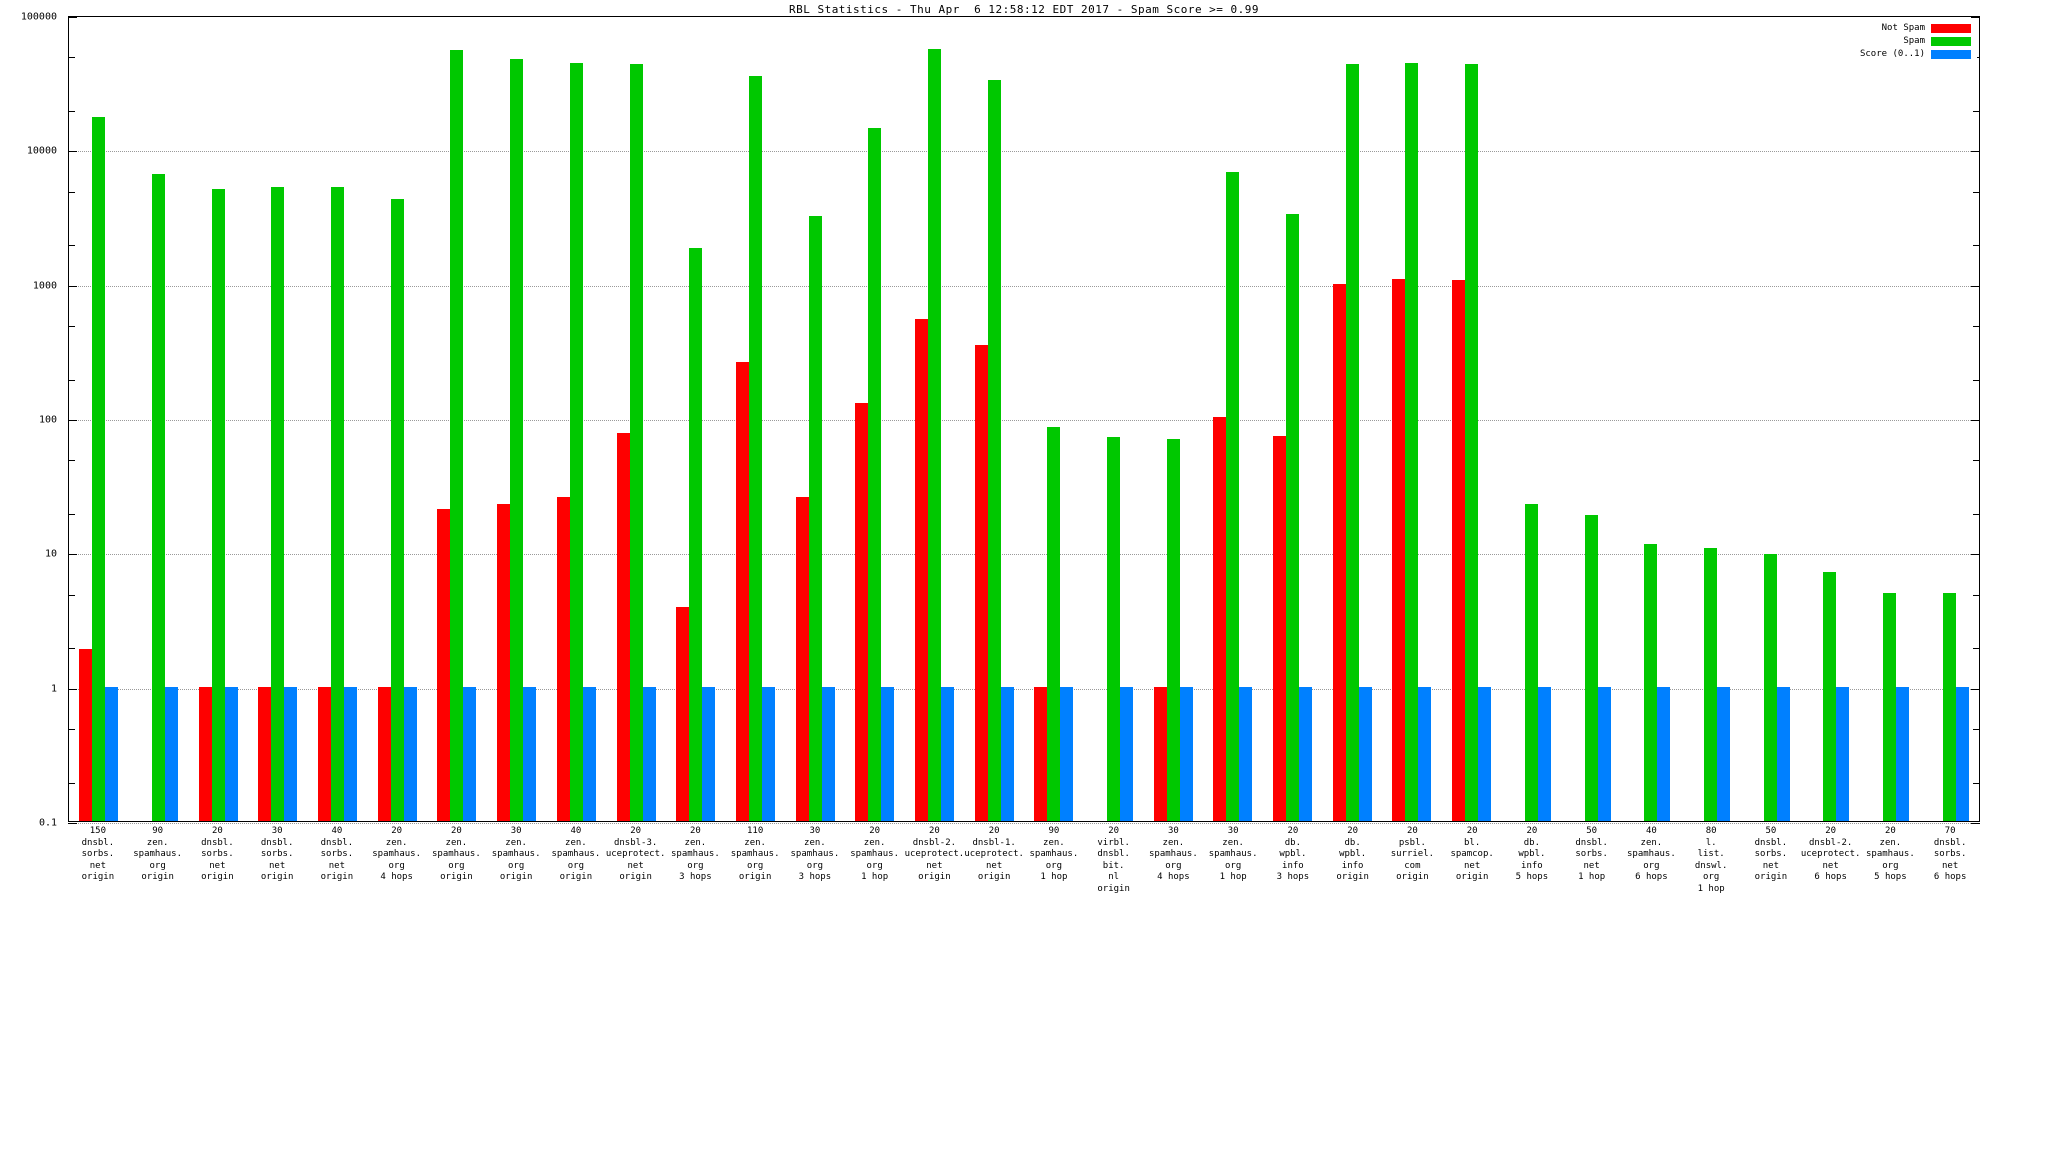 The width and height of the screenshot is (2048, 1152). I want to click on x-axis-tick-label: 50 dnsbl. sorbs. net 1 hop, so click(1591, 854).